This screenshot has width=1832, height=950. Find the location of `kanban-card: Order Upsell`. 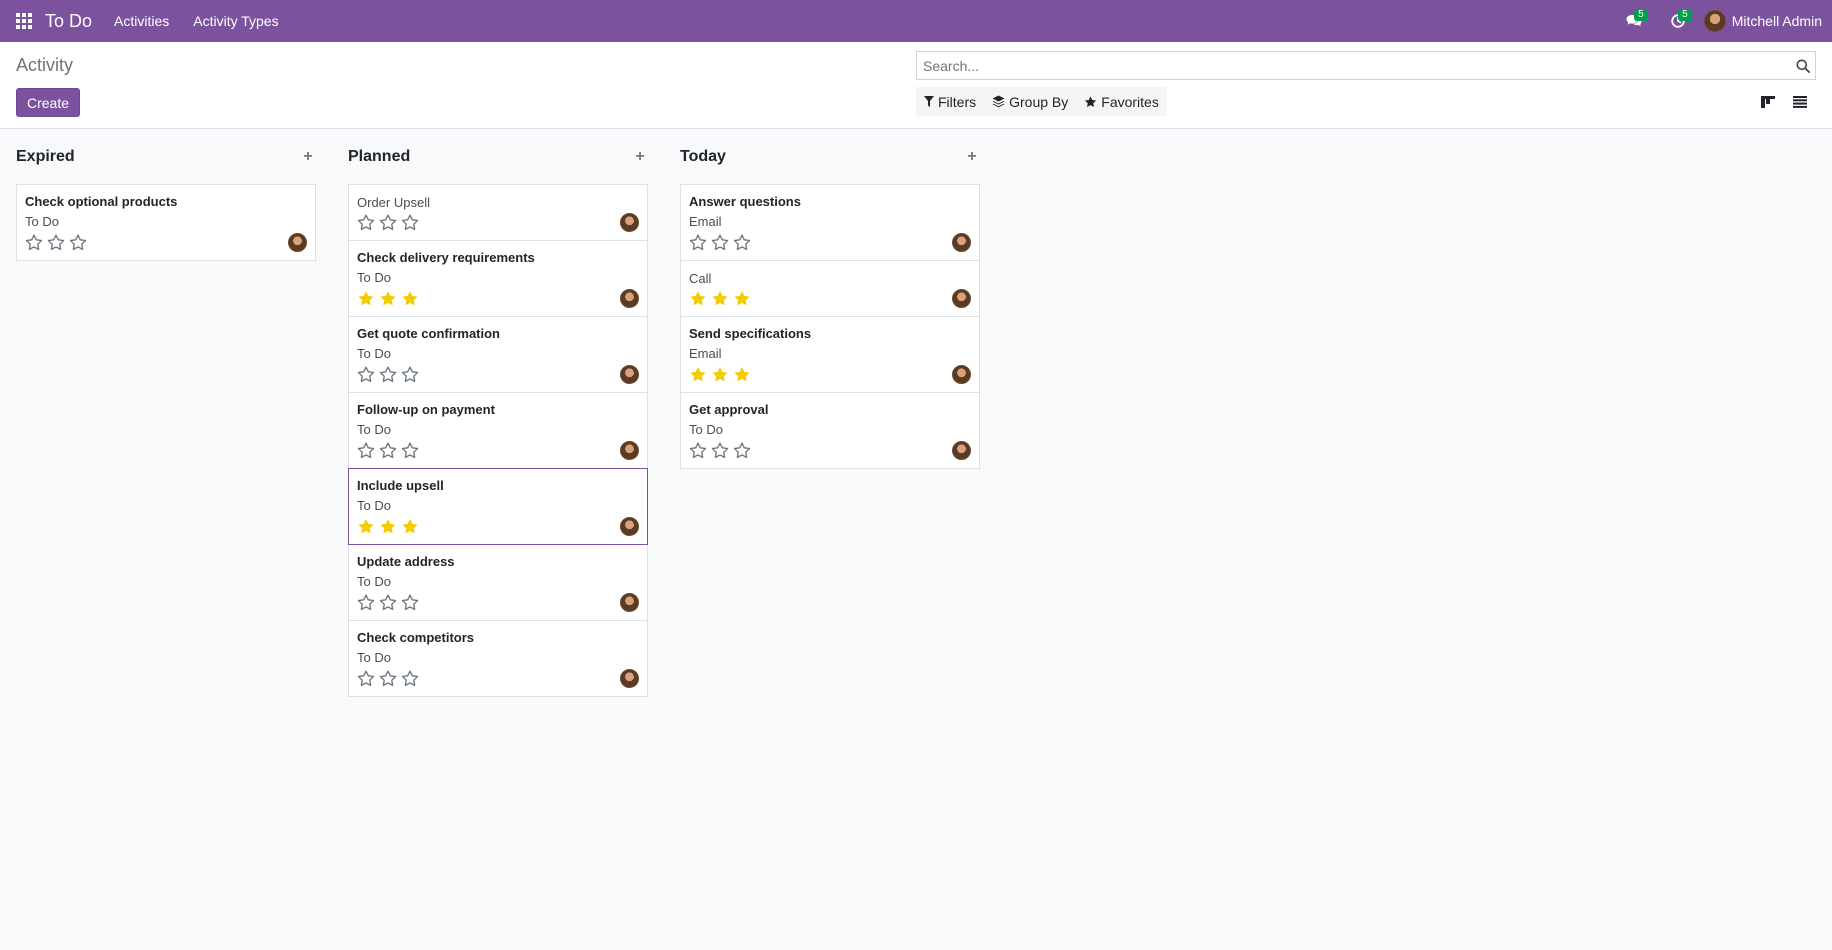

kanban-card: Order Upsell is located at coordinates (498, 212).